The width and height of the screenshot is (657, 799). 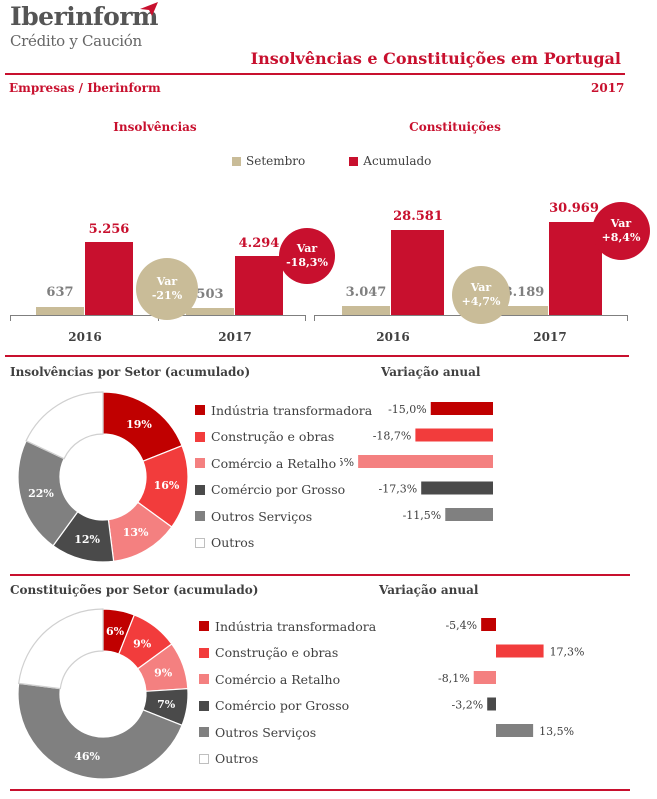 What do you see at coordinates (259, 285) in the screenshot?
I see `bar-insolvencias-acumulado-2017` at bounding box center [259, 285].